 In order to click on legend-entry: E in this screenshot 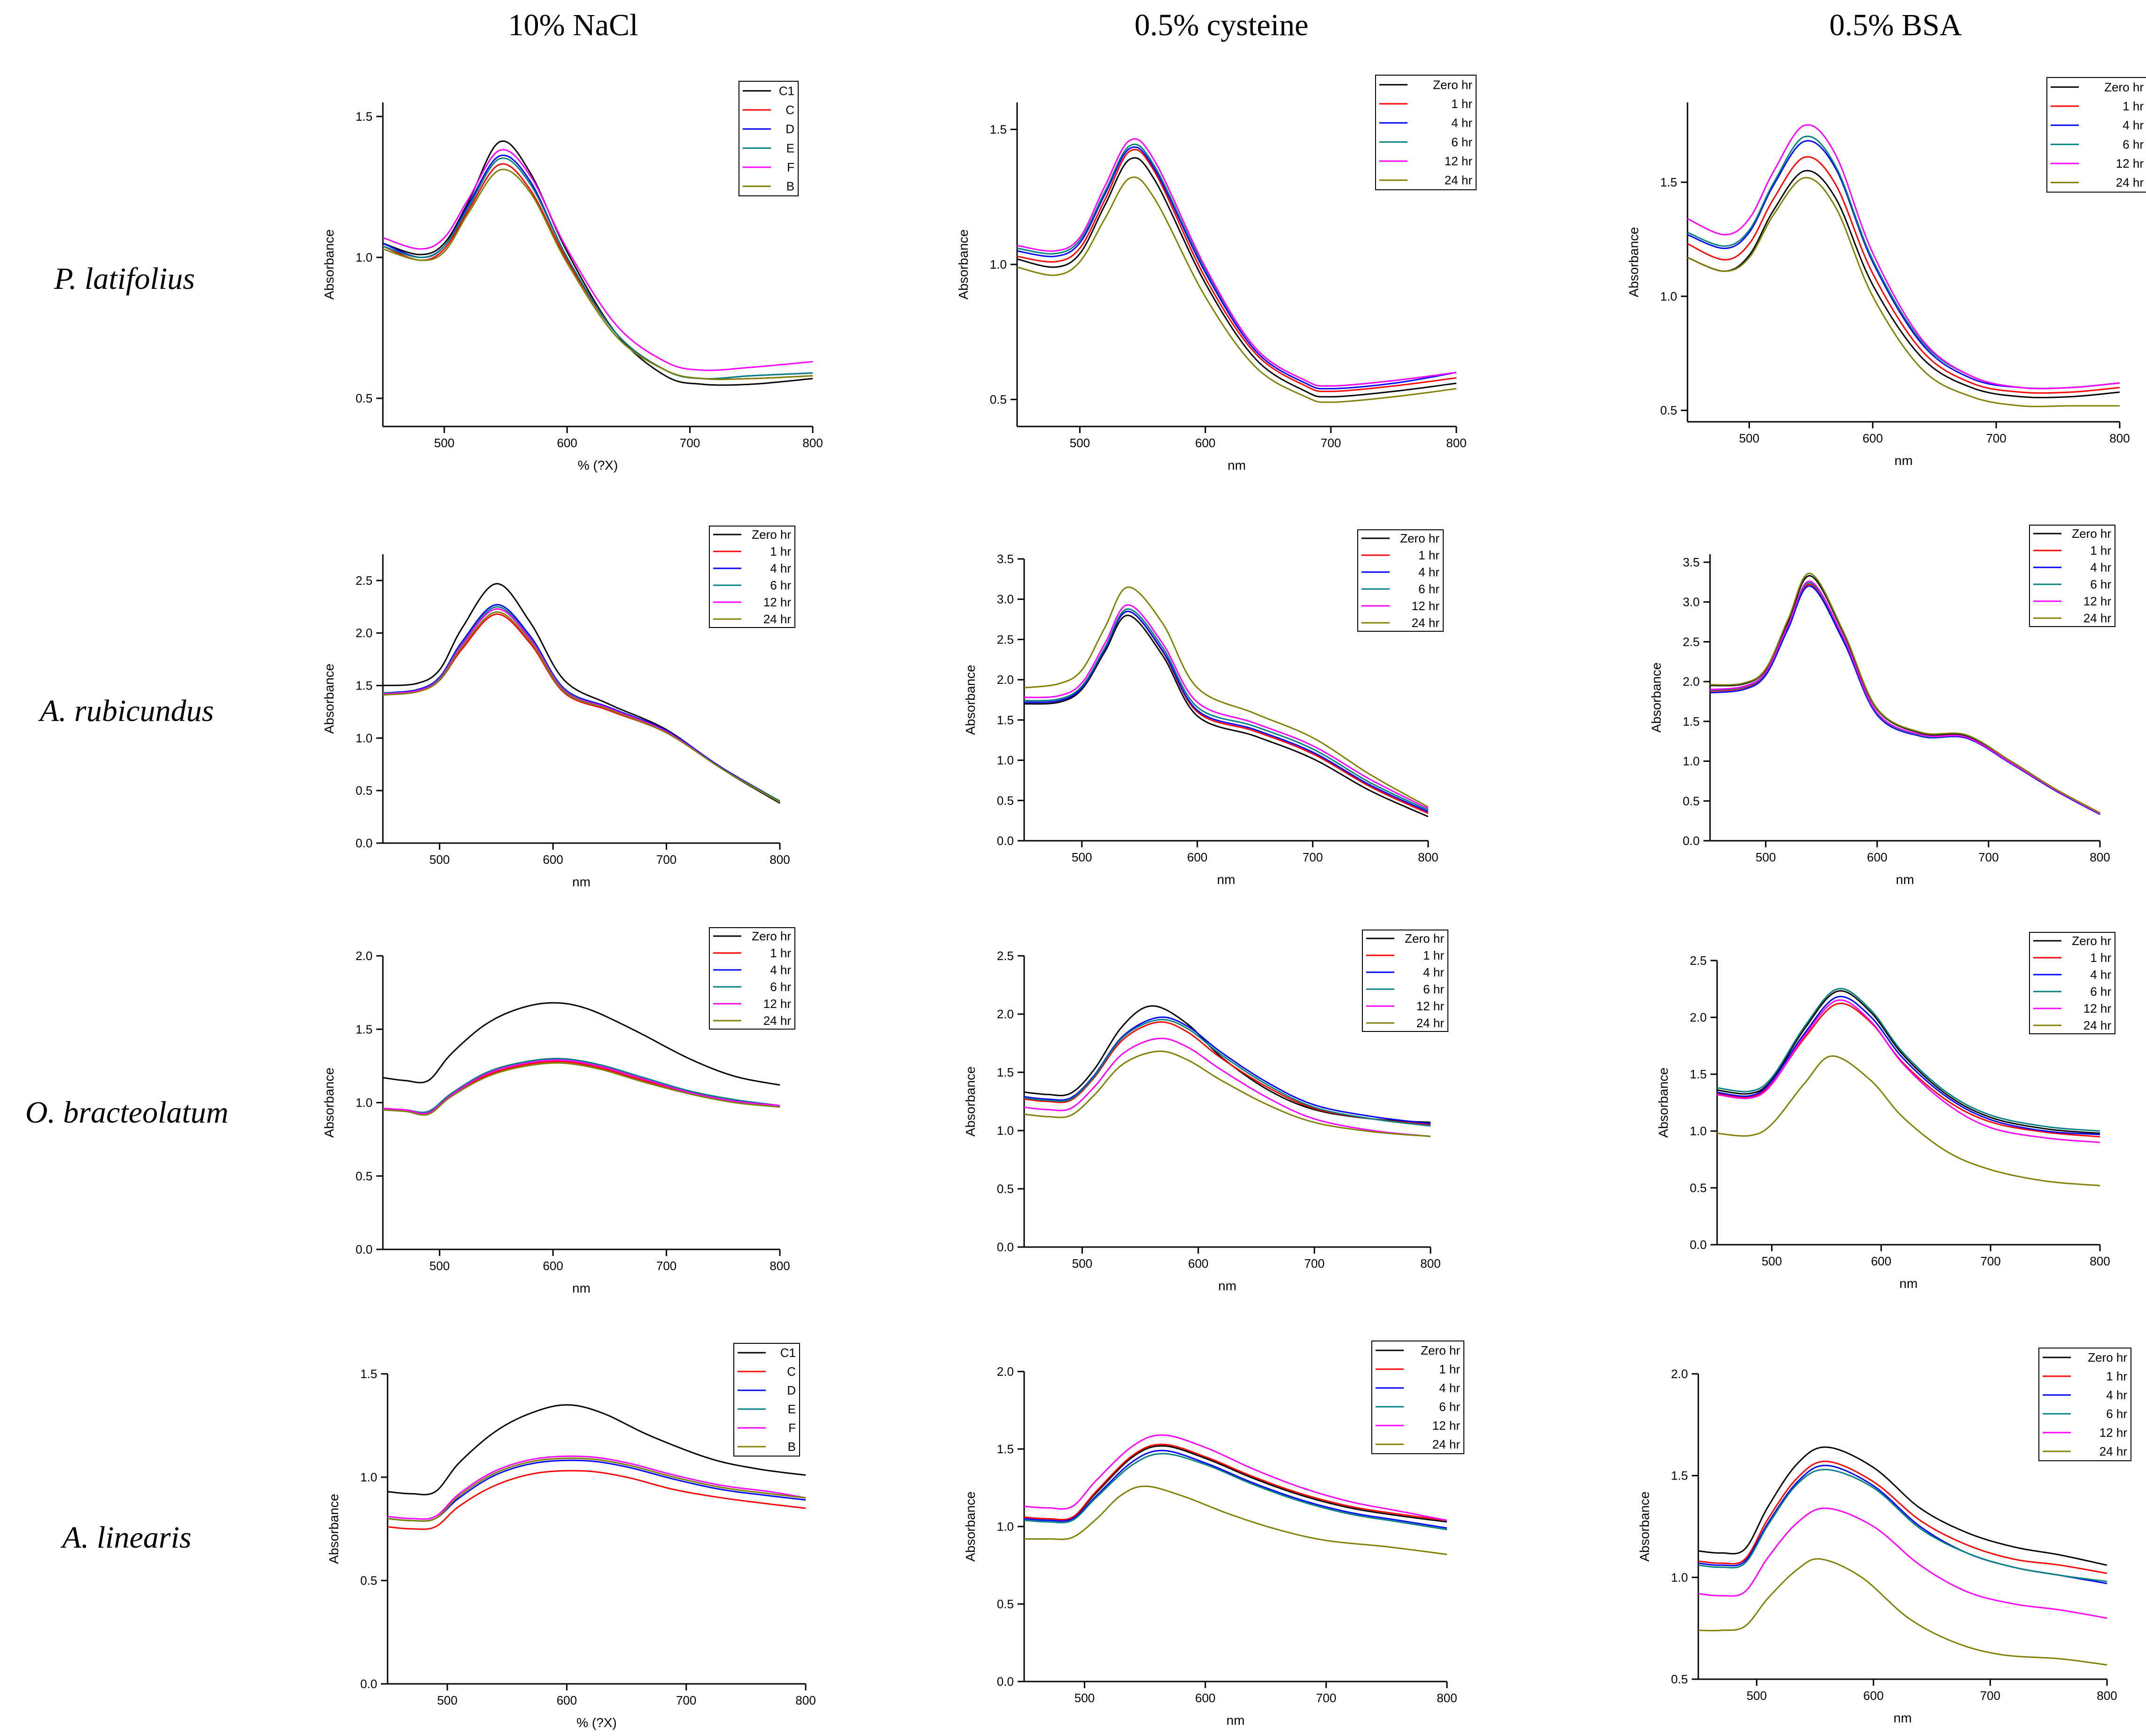, I will do `click(792, 1409)`.